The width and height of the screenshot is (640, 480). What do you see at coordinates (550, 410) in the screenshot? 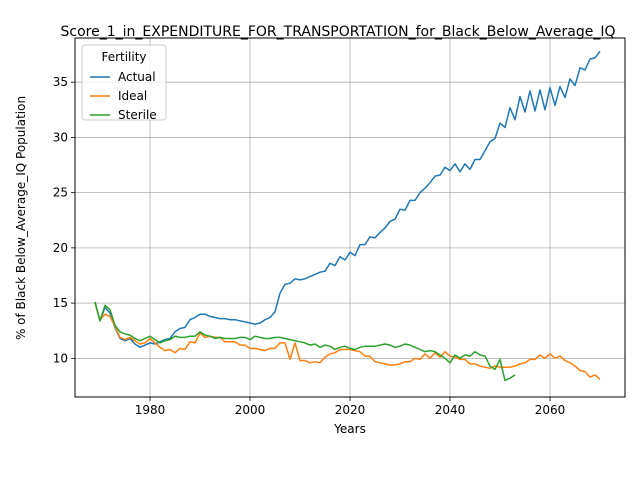
I see `x-tick-label: 2060` at bounding box center [550, 410].